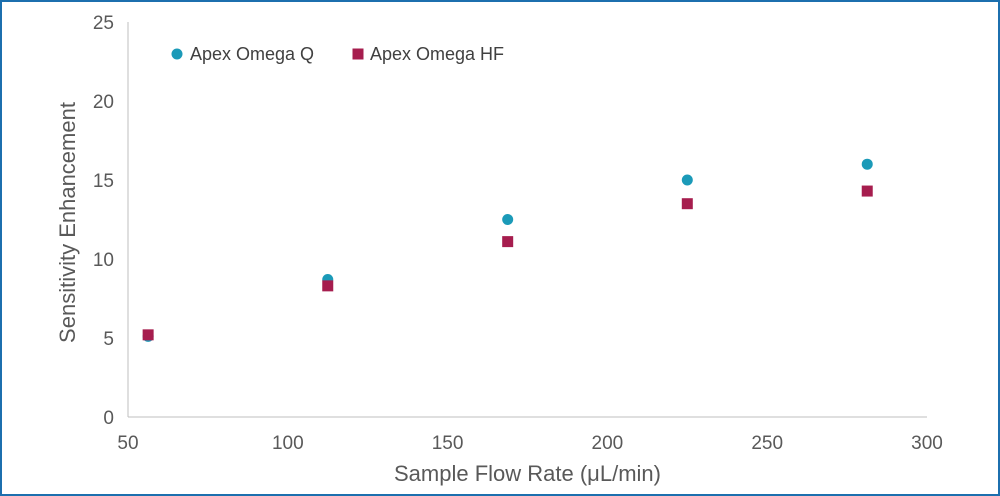  What do you see at coordinates (177, 54) in the screenshot?
I see `legend-marker-circle` at bounding box center [177, 54].